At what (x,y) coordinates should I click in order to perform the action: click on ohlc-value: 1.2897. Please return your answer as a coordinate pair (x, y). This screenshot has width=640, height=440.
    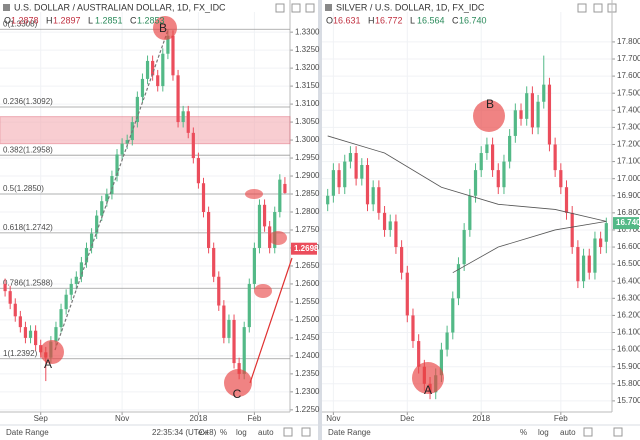
    Looking at the image, I should click on (67, 20).